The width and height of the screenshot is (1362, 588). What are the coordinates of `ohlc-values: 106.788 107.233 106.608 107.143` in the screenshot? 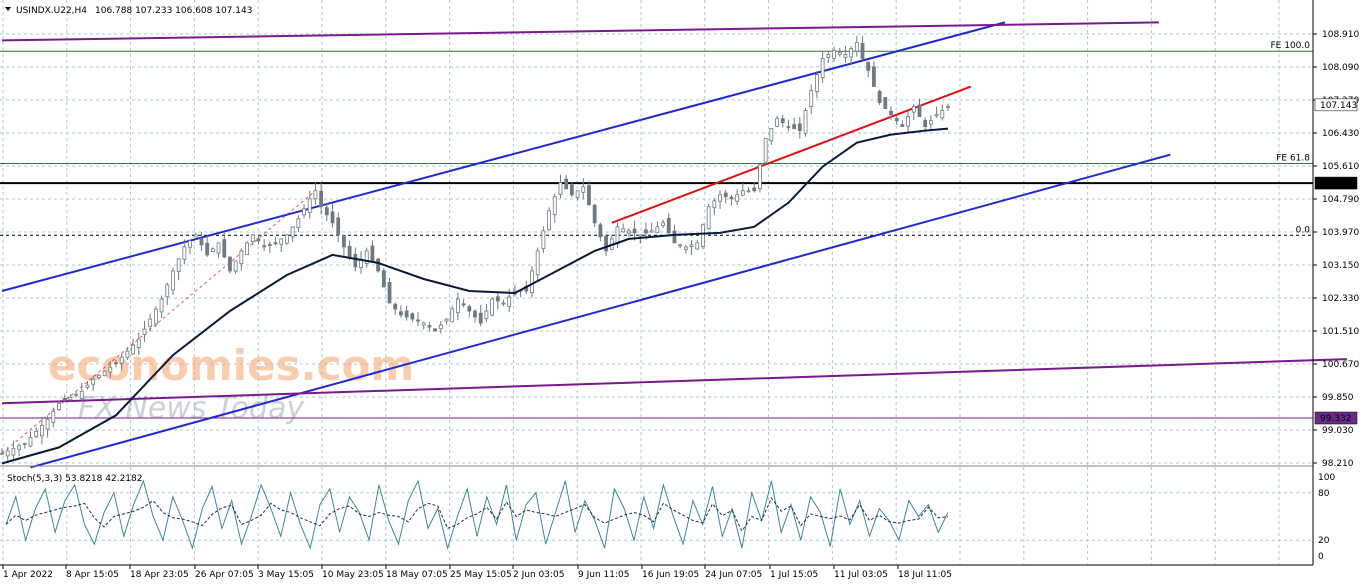 It's located at (173, 11).